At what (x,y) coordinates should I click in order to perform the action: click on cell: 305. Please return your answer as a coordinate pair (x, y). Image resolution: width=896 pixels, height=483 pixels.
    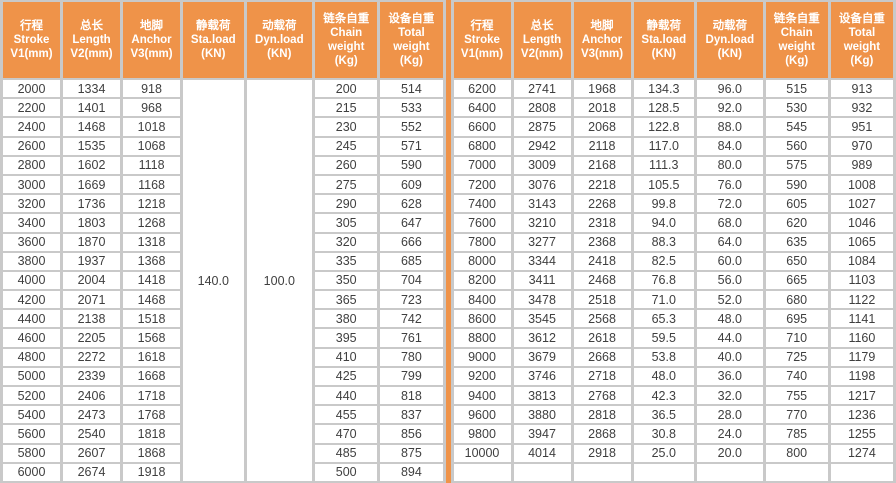
    Looking at the image, I should click on (346, 223).